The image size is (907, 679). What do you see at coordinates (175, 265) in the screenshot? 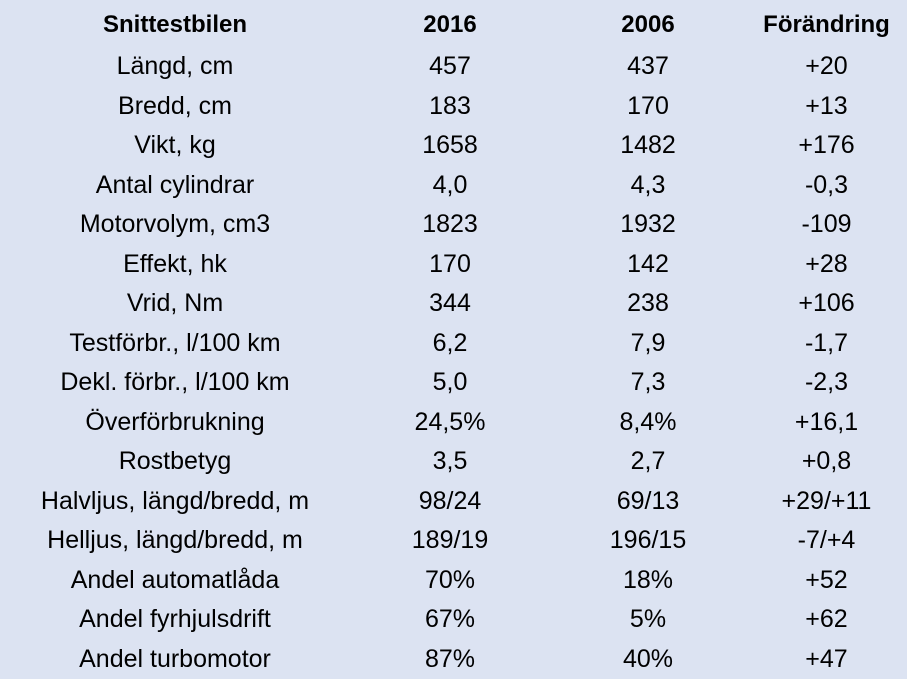
I see `row-label-cell: Effekt, hk` at bounding box center [175, 265].